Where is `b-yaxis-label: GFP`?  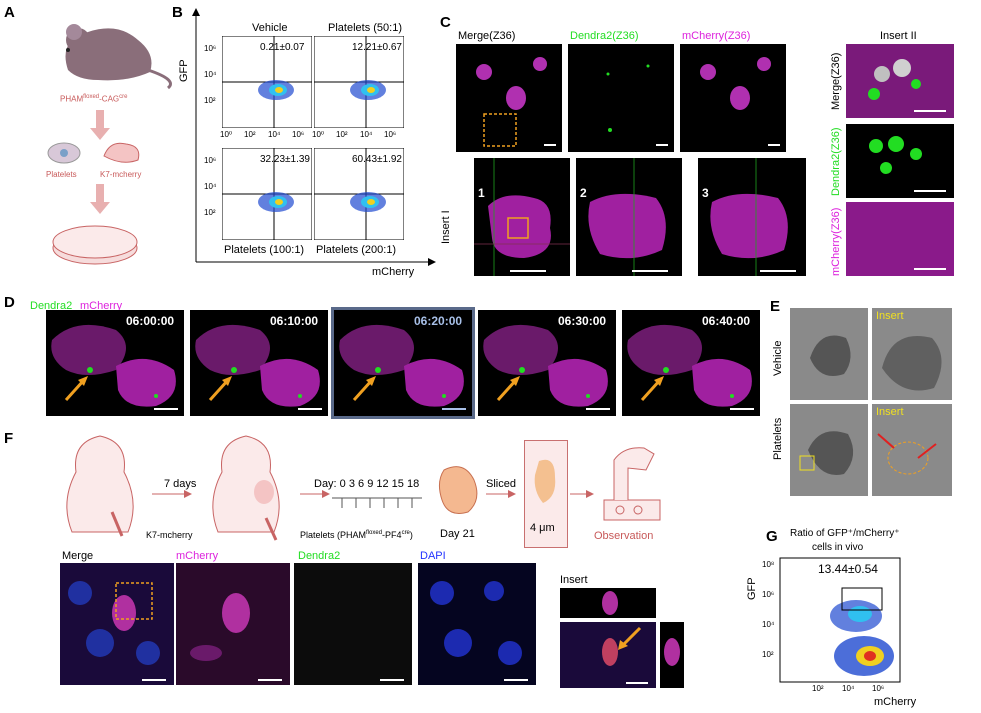
b-yaxis-label: GFP is located at coordinates (184, 70).